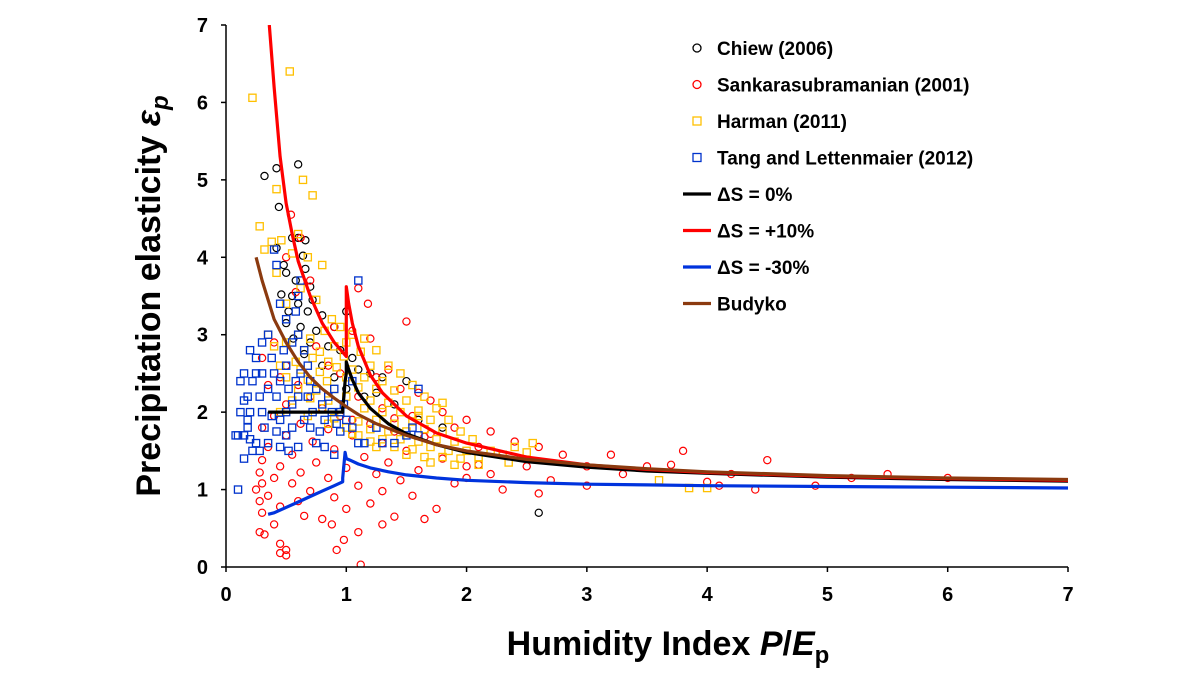  Describe the element at coordinates (832, 159) in the screenshot. I see `legend-item-tang-and-lettenmaier-2012: Tang and Lettenmaier (2012)` at that location.